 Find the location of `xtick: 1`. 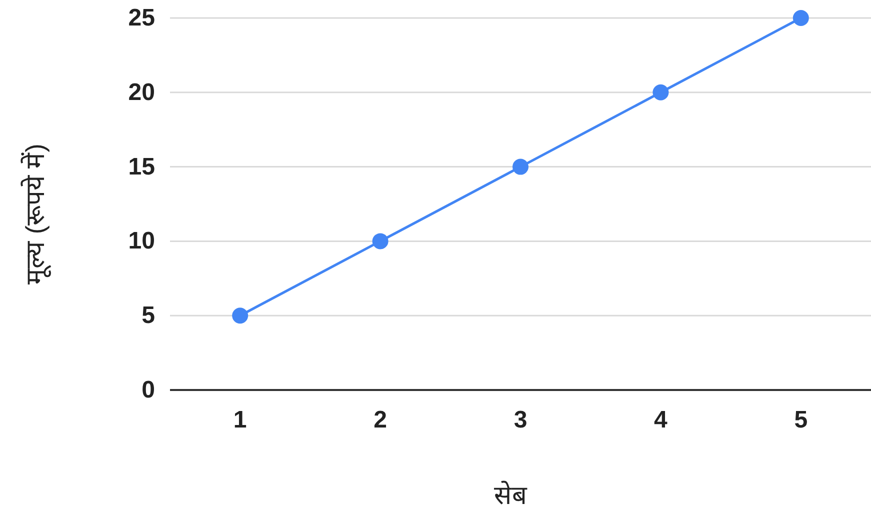

xtick: 1 is located at coordinates (240, 420).